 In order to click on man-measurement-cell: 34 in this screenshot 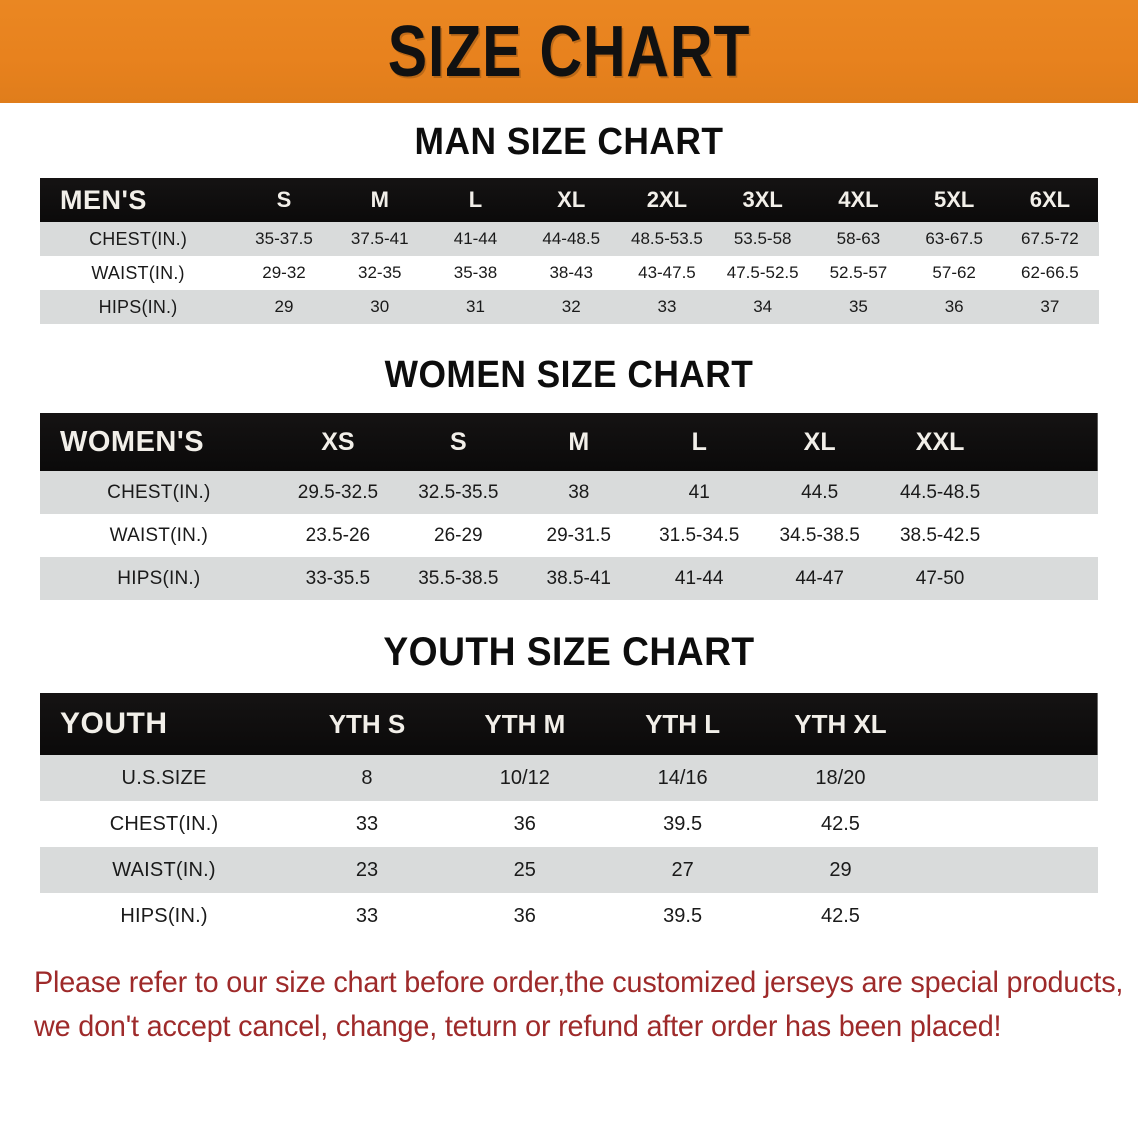, I will do `click(763, 306)`.